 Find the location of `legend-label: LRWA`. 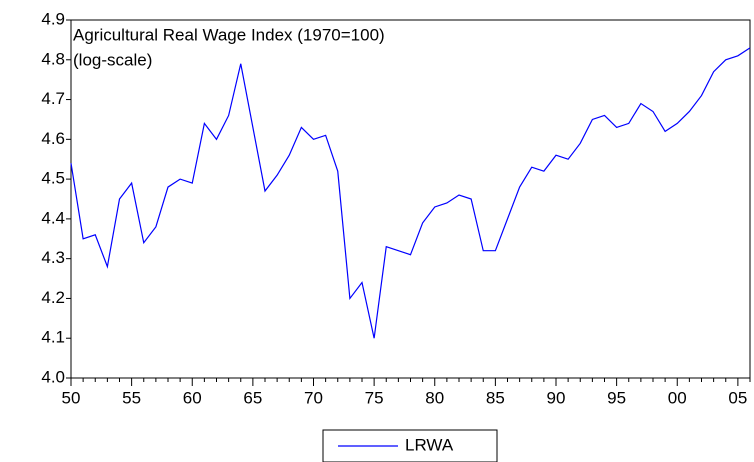

legend-label: LRWA is located at coordinates (429, 444).